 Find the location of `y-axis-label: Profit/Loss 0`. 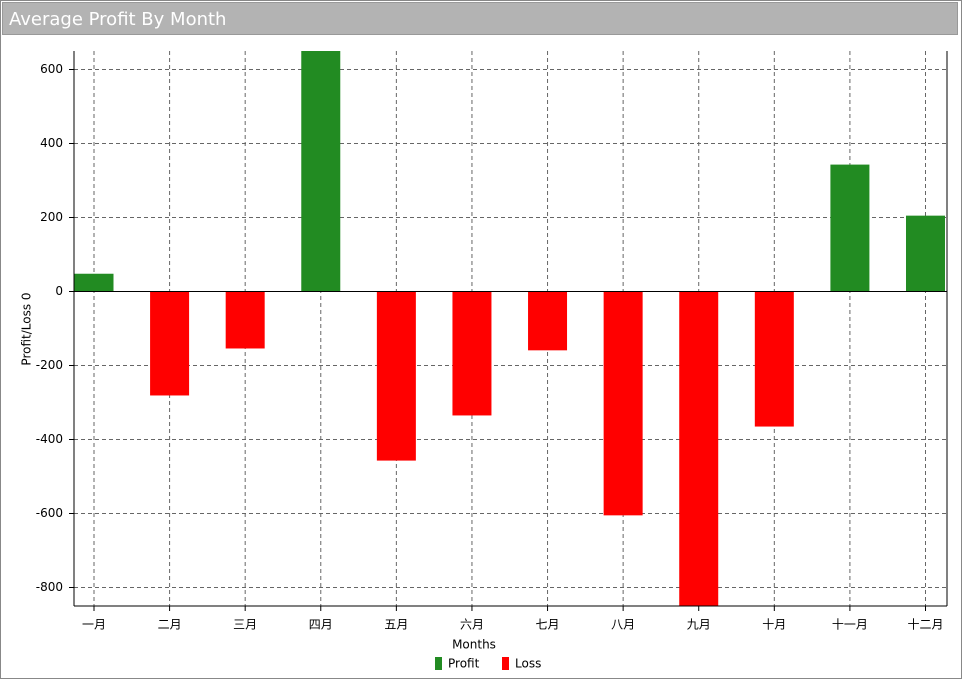

y-axis-label: Profit/Loss 0 is located at coordinates (27, 328).